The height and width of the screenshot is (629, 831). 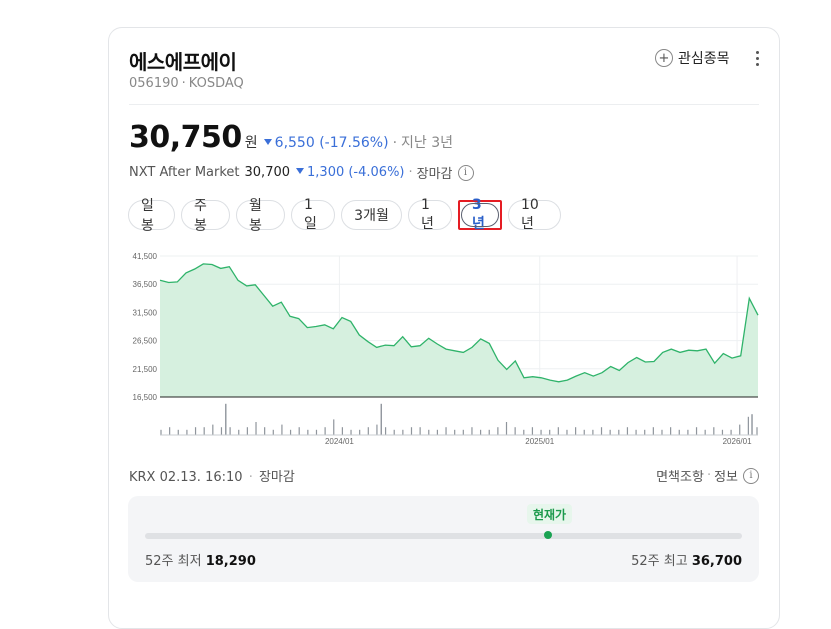 What do you see at coordinates (549, 514) in the screenshot?
I see `current-price-badge: 현재가` at bounding box center [549, 514].